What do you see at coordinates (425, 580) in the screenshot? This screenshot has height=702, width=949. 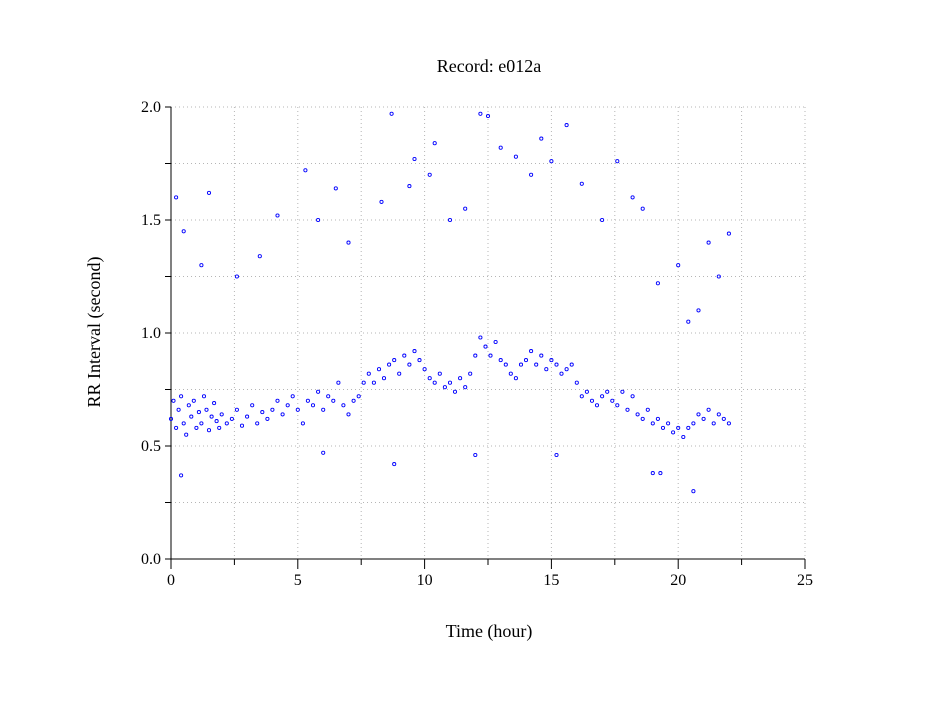 I see `x-tick-label: 10` at bounding box center [425, 580].